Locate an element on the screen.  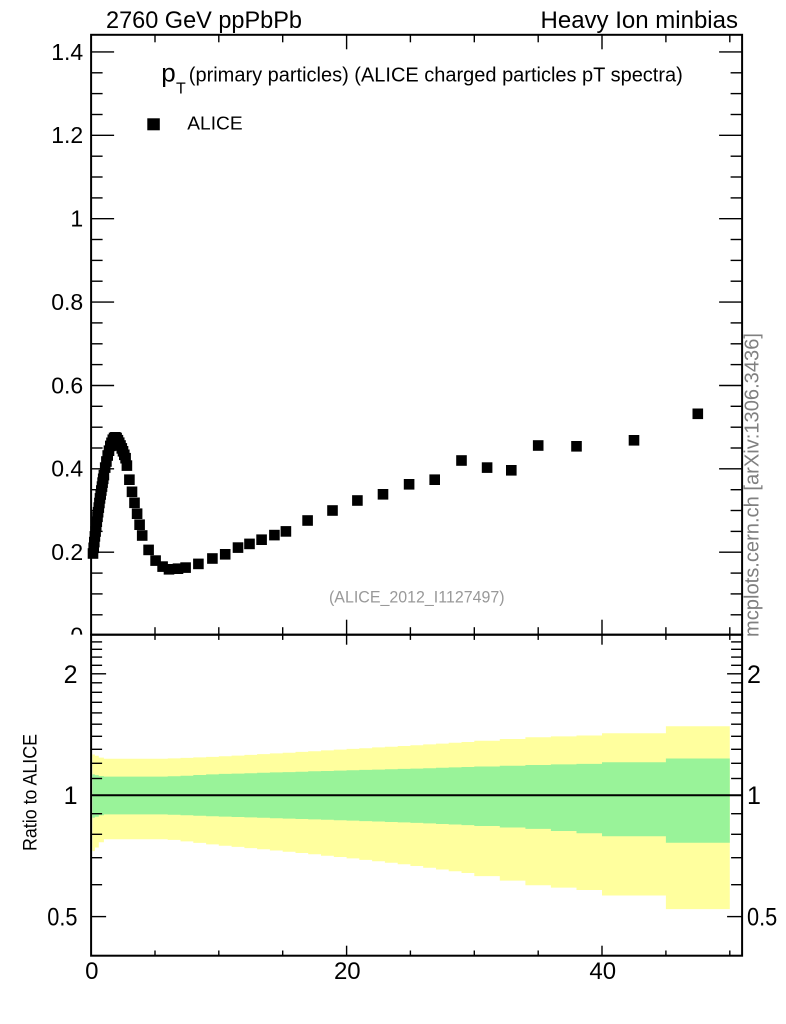
svg-text: Ratio to ALICE is located at coordinates (31, 792).